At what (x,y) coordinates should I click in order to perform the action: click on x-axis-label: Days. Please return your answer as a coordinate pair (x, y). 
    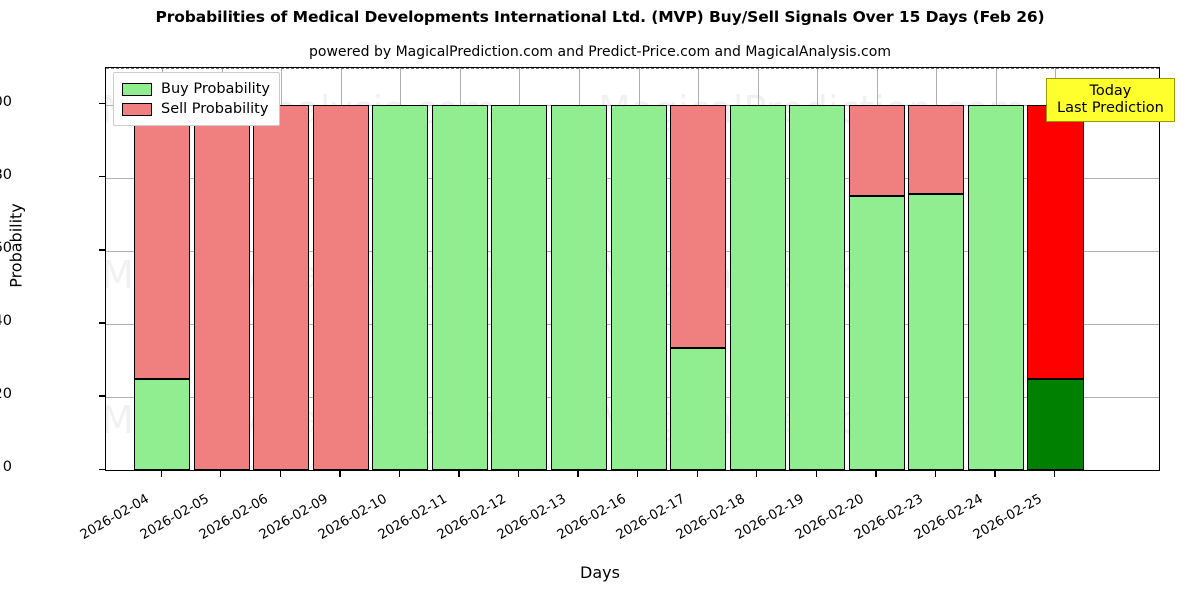
    Looking at the image, I should click on (600, 572).